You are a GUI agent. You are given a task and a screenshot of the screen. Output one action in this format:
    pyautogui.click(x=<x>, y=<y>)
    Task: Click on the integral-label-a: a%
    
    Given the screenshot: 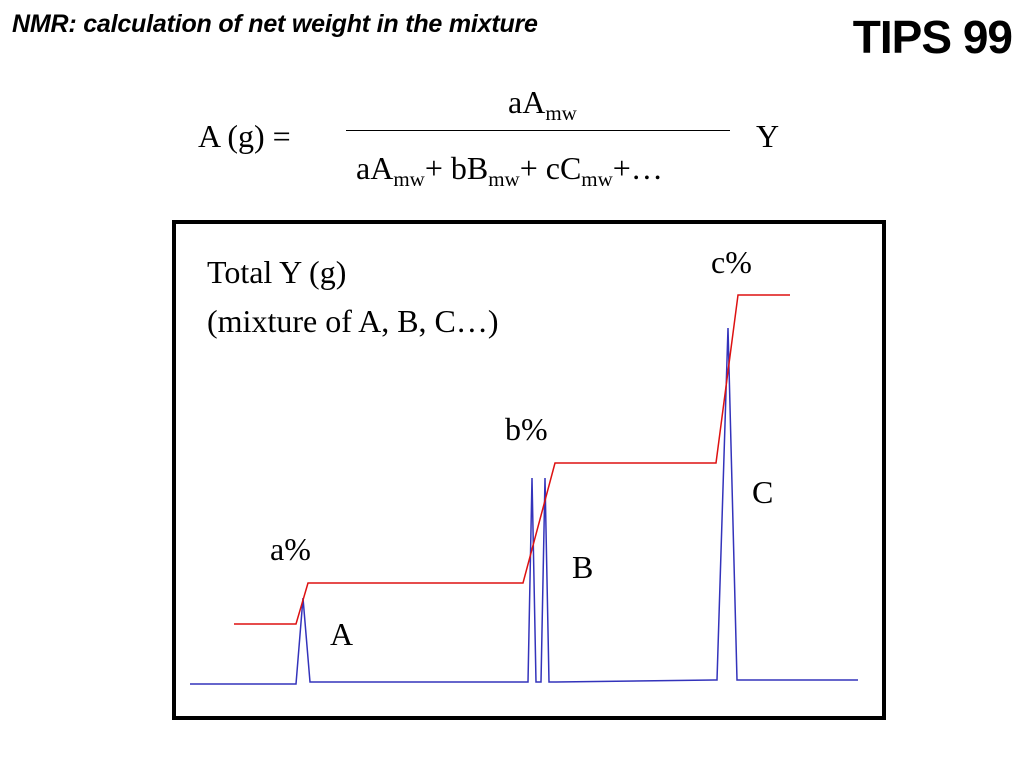 What is the action you would take?
    pyautogui.click(x=290, y=549)
    